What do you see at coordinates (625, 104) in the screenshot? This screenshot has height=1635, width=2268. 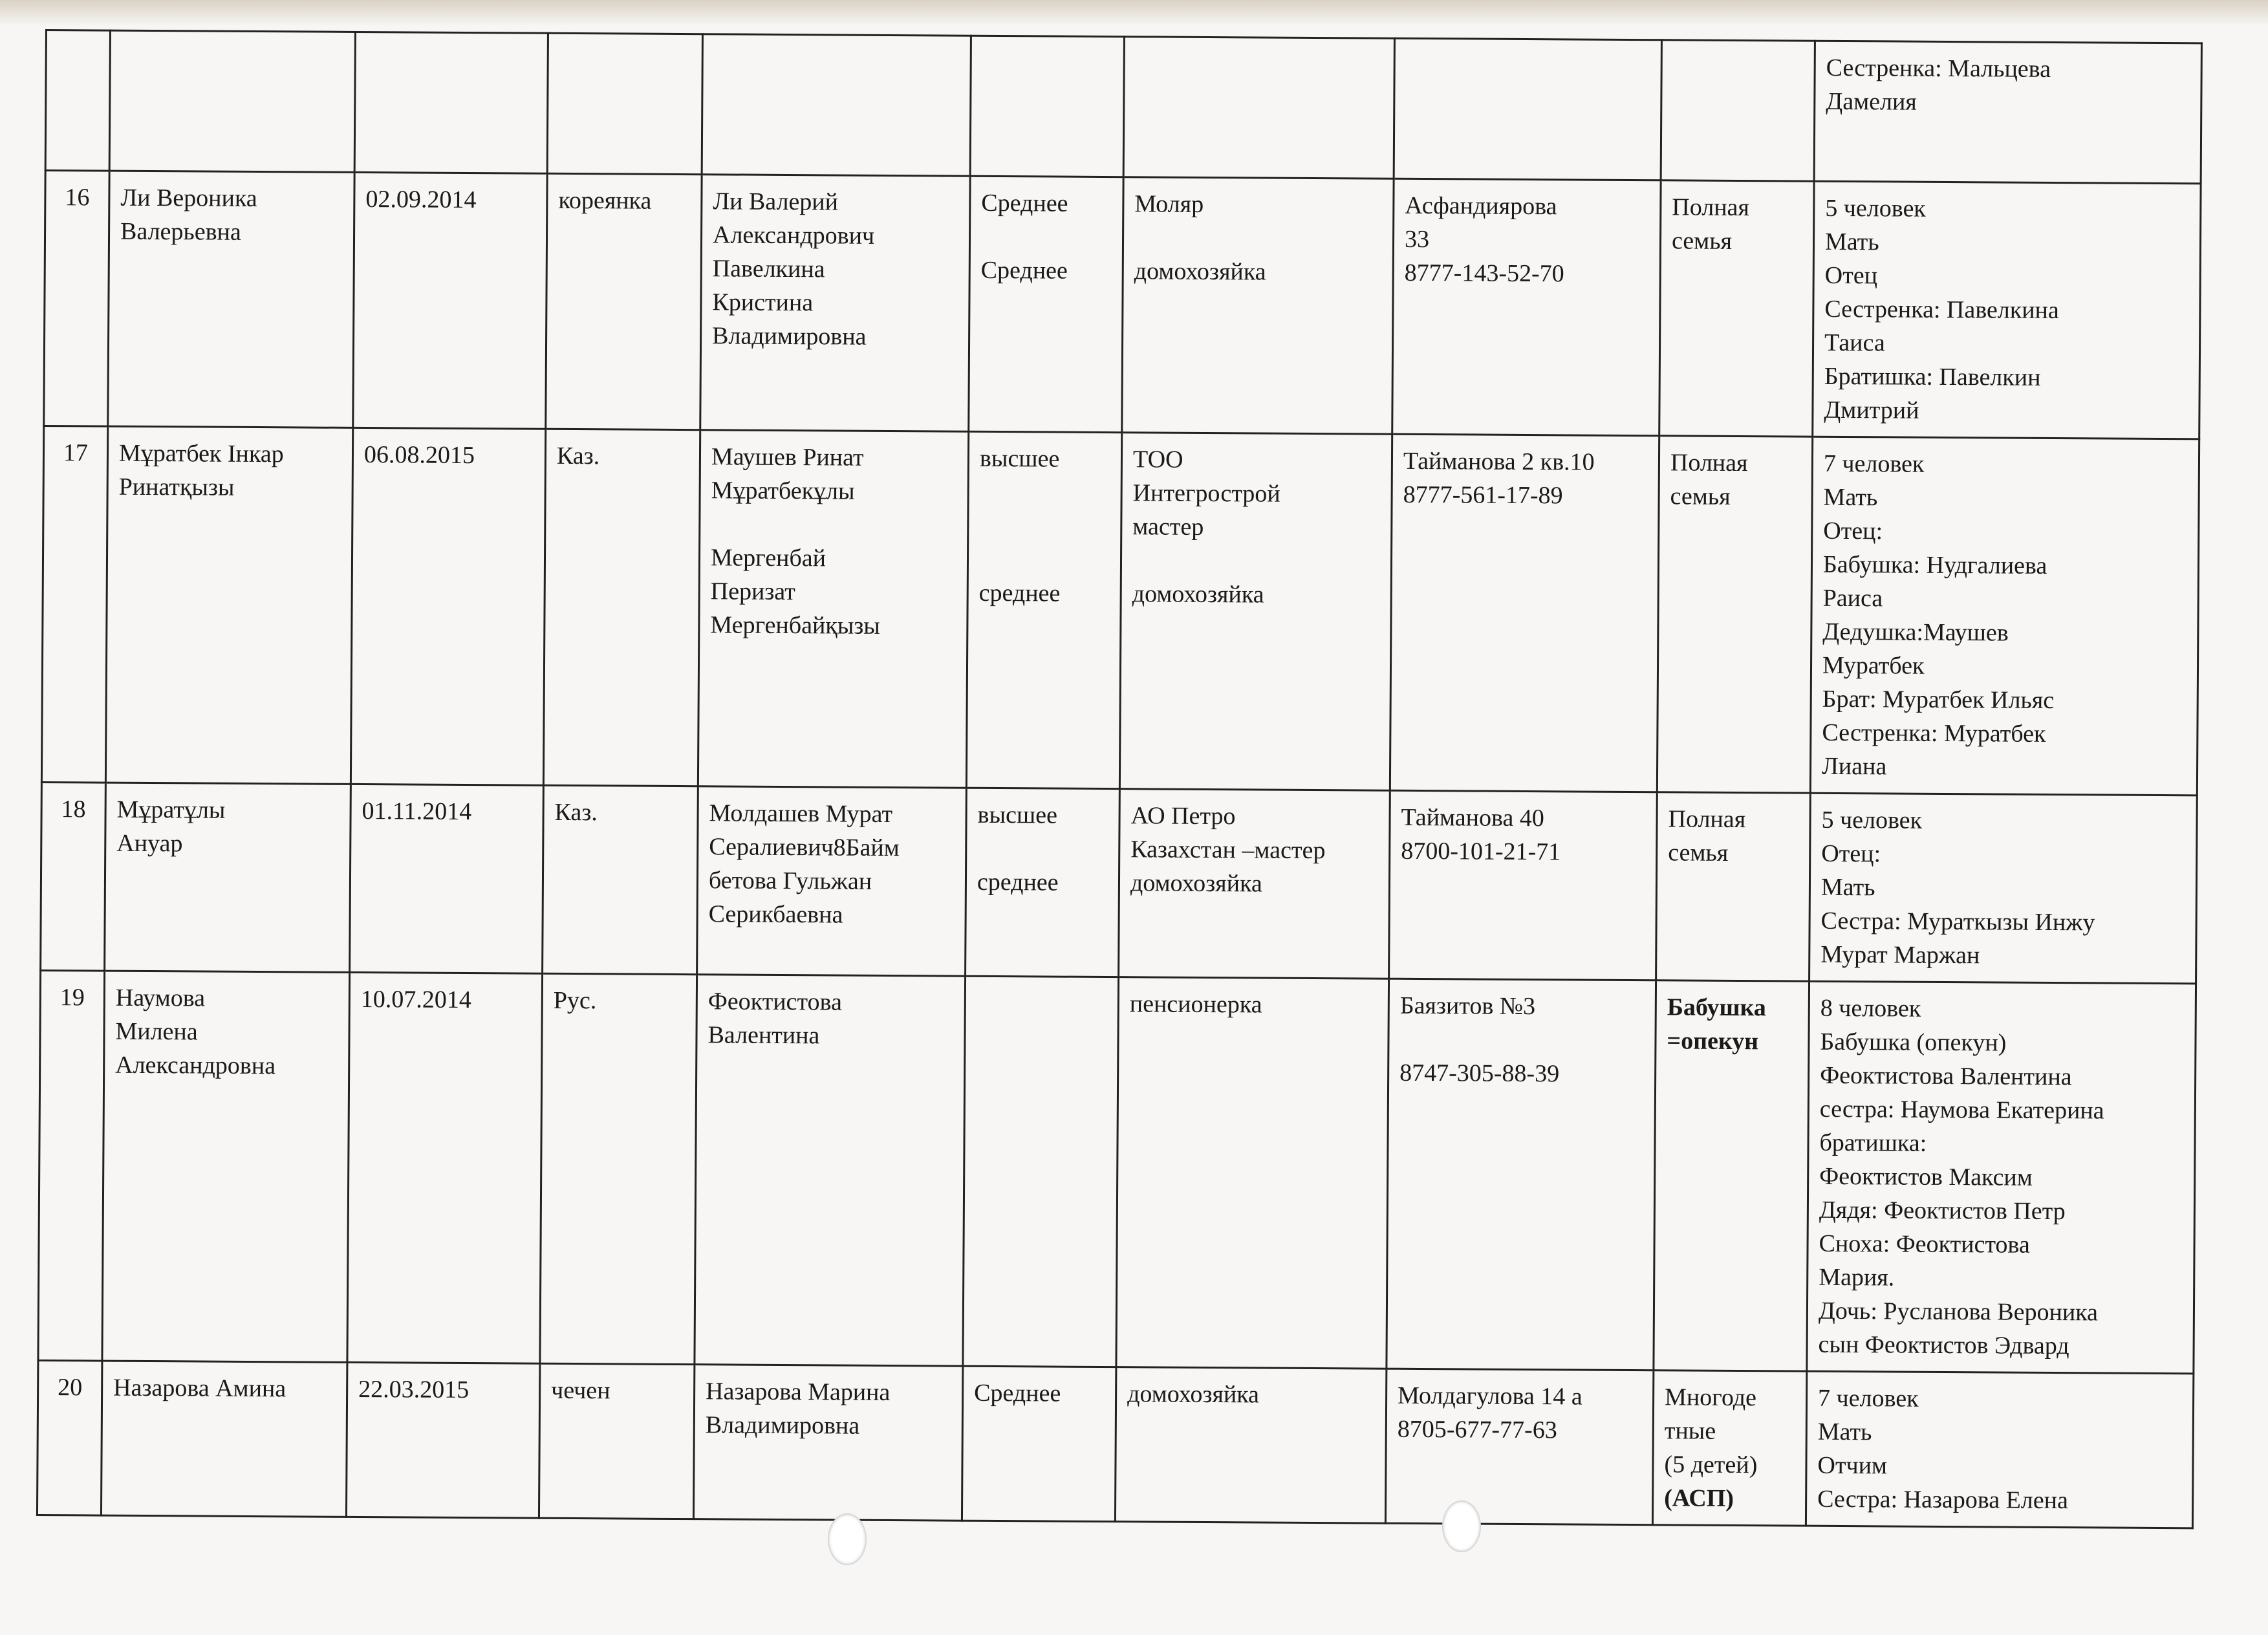 I see `cell-nationality` at bounding box center [625, 104].